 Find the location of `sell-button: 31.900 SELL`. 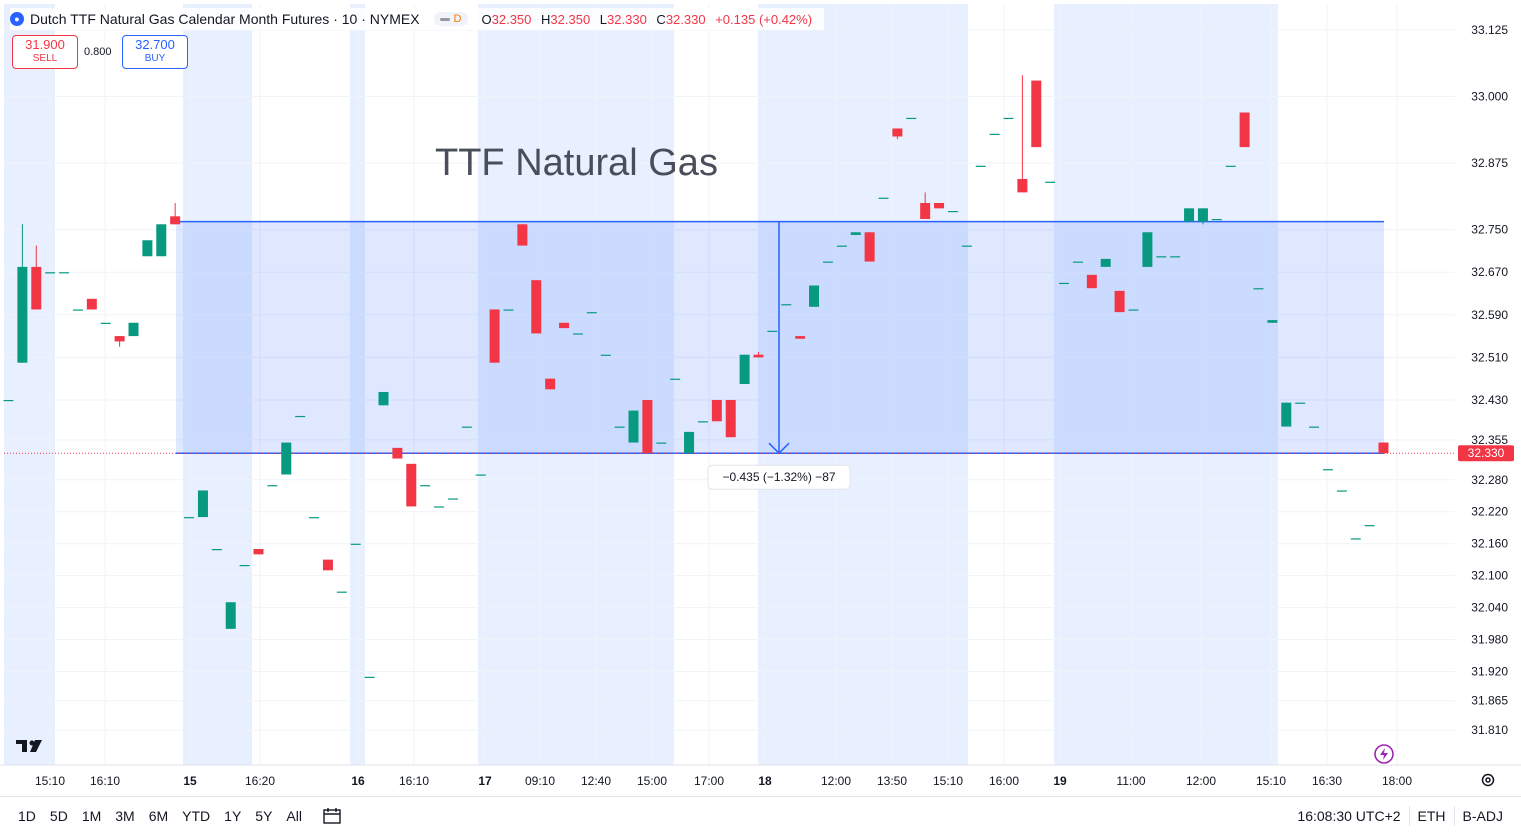

sell-button: 31.900 SELL is located at coordinates (45, 52).